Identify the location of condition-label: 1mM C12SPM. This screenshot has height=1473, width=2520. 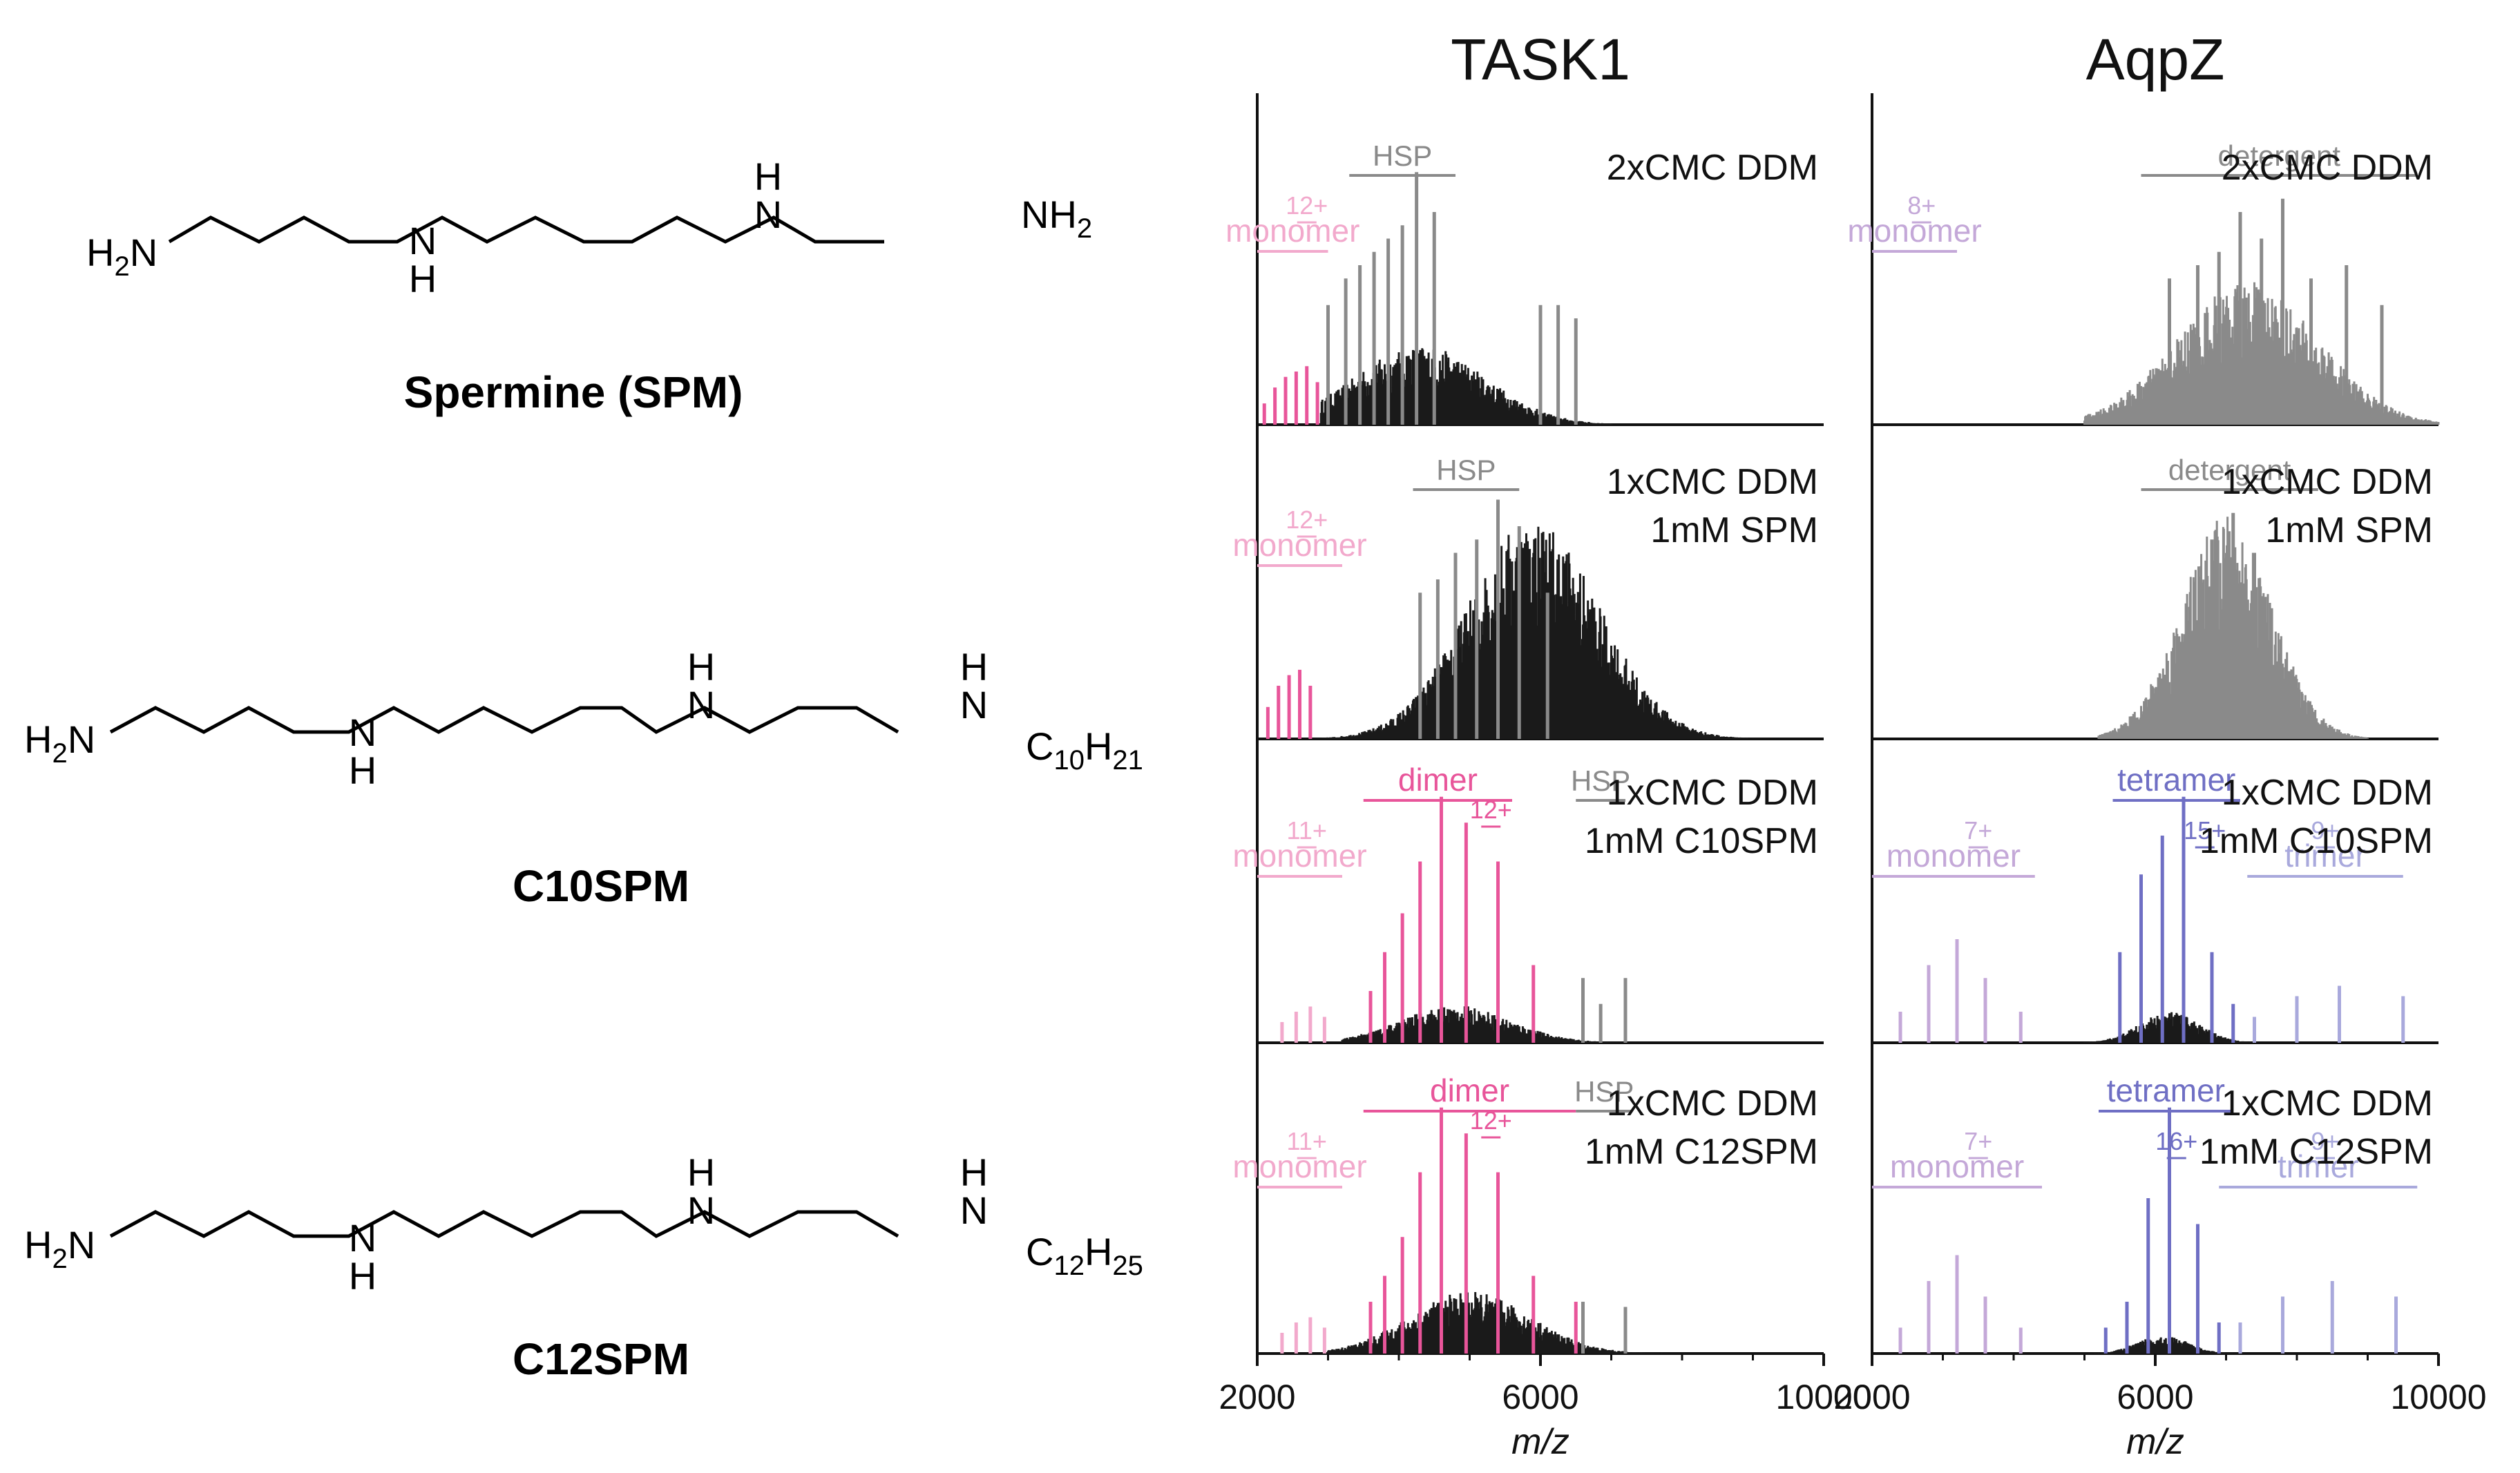
(1701, 1152).